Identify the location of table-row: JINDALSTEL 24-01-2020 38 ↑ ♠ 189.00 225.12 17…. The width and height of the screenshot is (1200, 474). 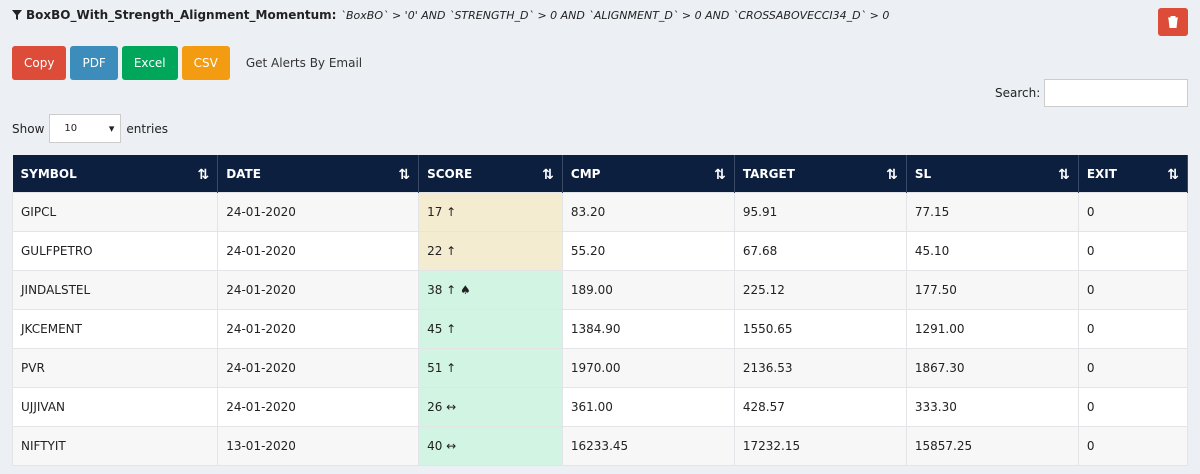
(600, 290).